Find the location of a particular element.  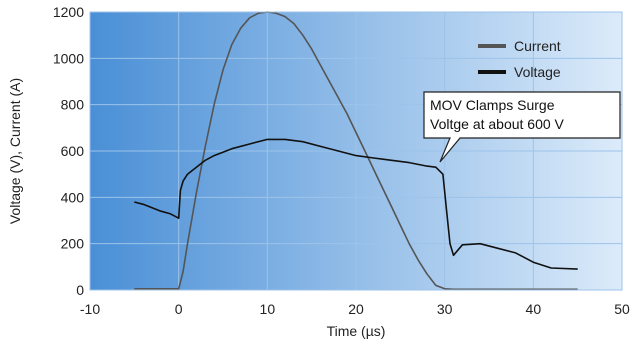

x-tick-labels: -10 0 10 20 30 40 50 is located at coordinates (355, 309).